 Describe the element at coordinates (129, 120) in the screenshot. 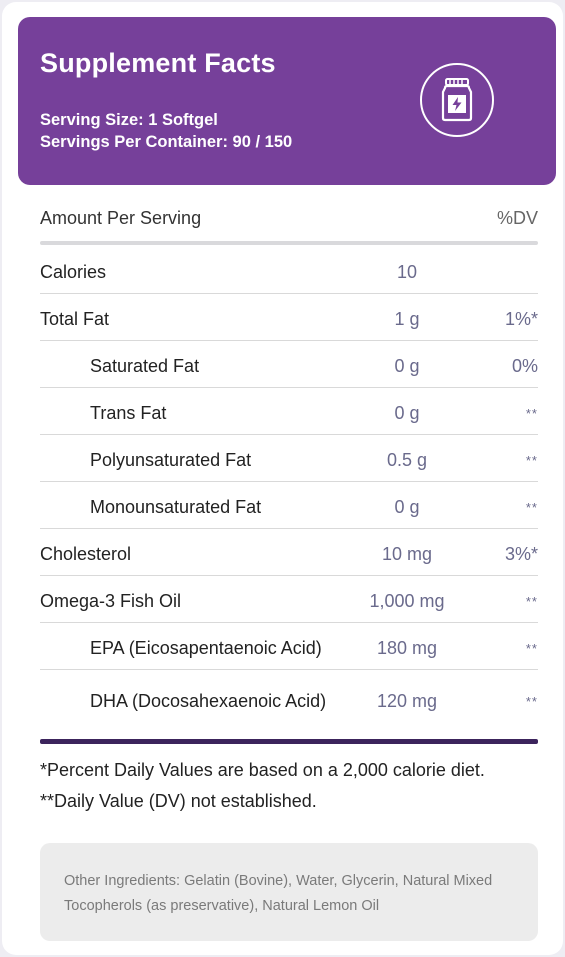

I see `serving-size: Serving Size: 1 Softgel` at that location.